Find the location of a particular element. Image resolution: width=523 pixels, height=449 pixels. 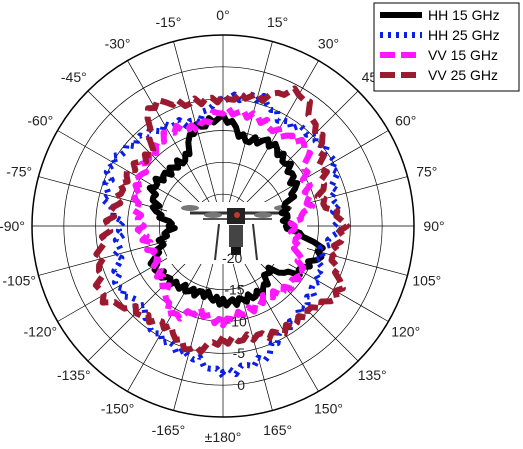

angle-tick-label: 30° is located at coordinates (328, 43).